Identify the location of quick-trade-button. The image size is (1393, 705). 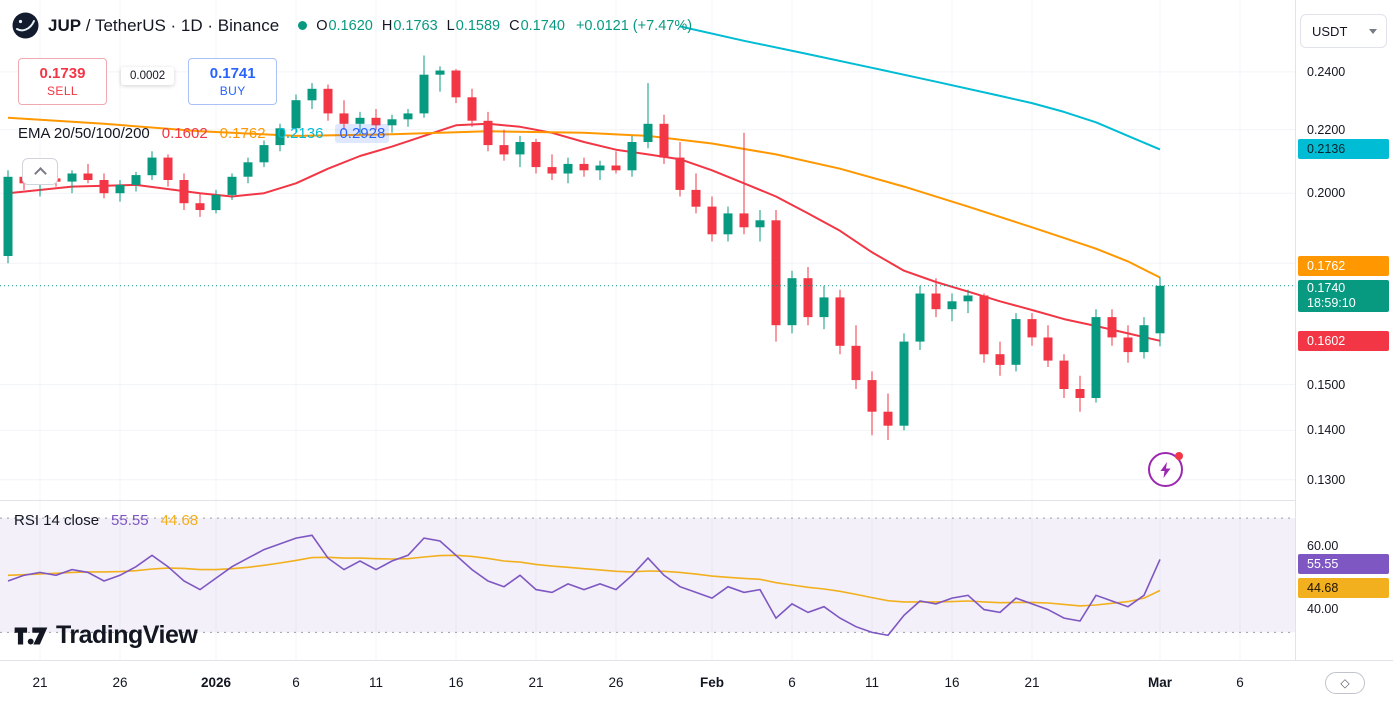
(1165, 469).